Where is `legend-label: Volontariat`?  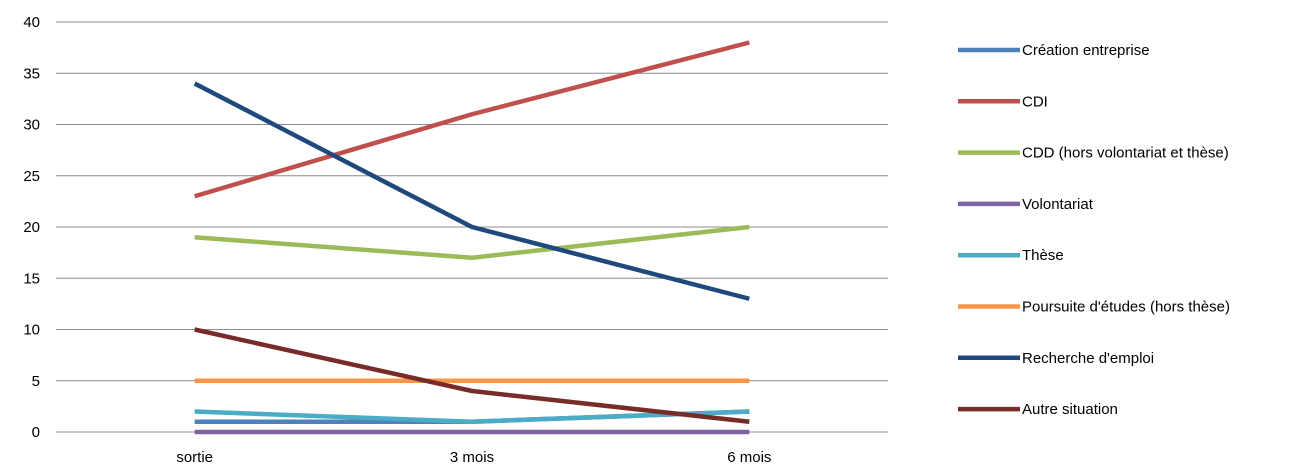 legend-label: Volontariat is located at coordinates (1058, 204).